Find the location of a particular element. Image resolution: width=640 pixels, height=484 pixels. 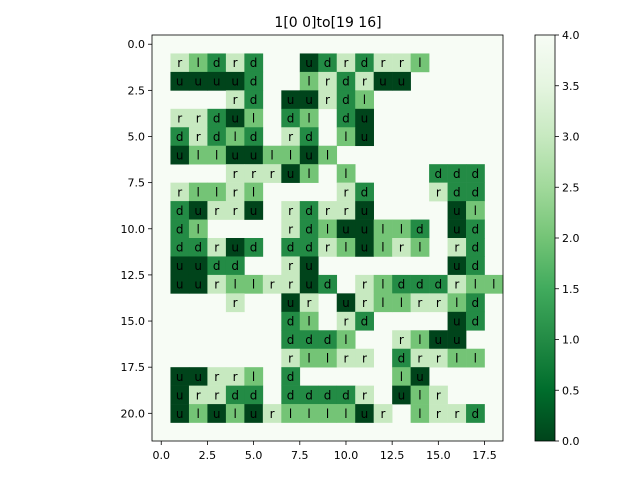

x-tick-label: 17.5 is located at coordinates (484, 455).